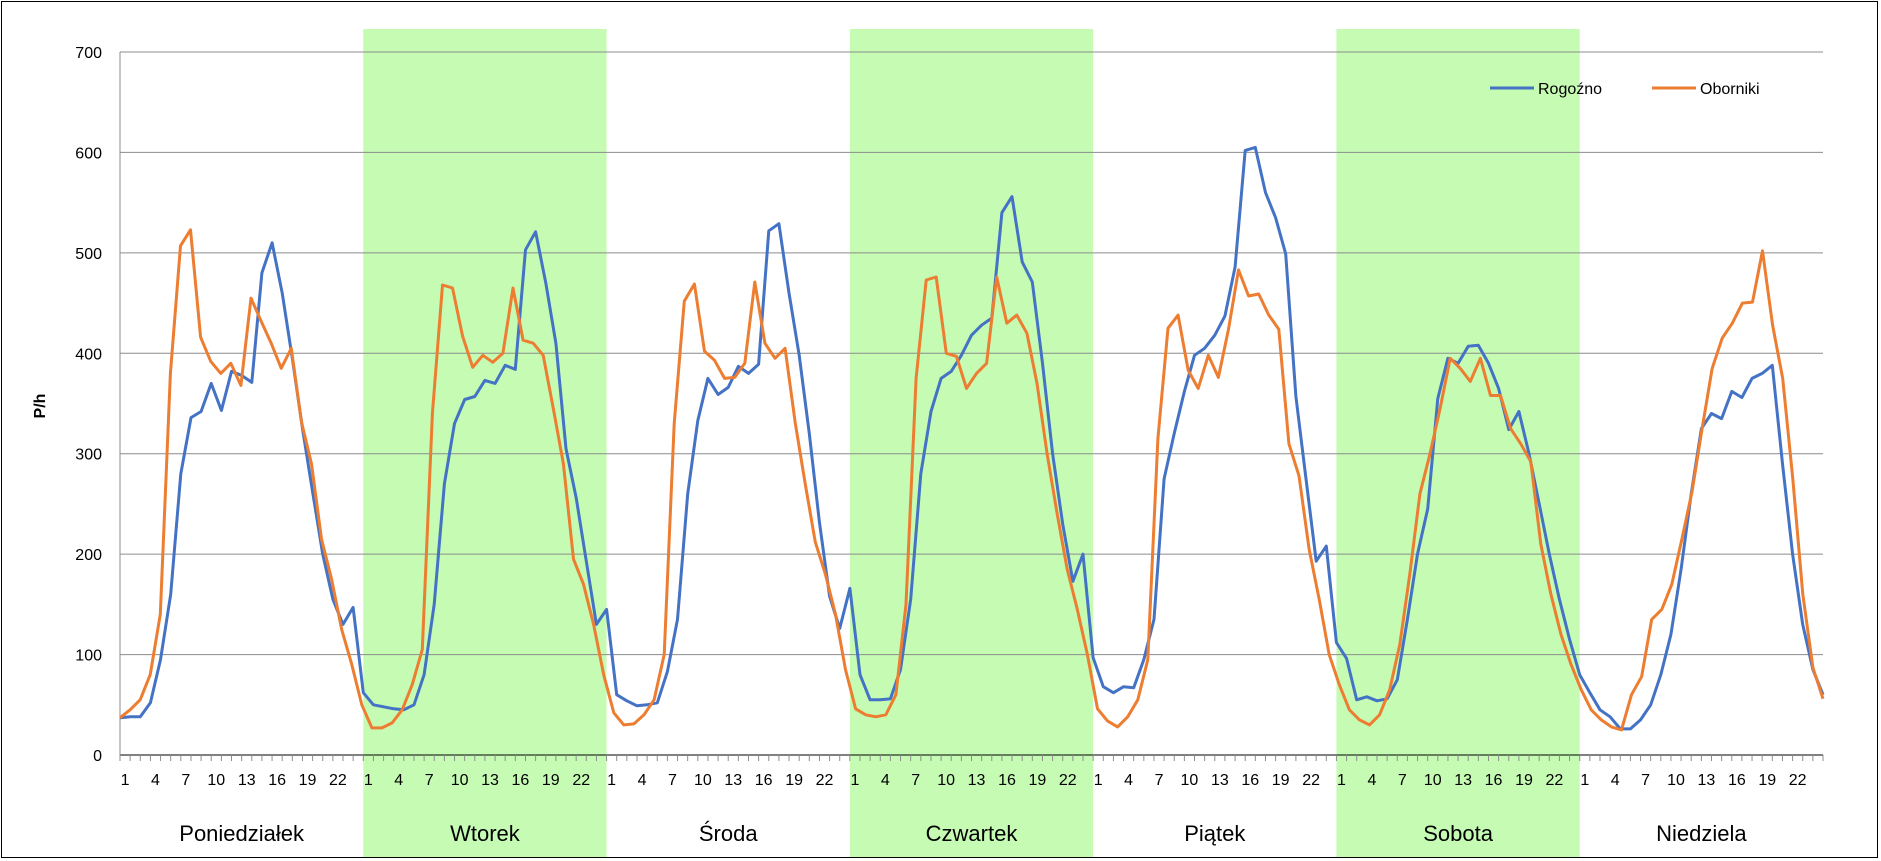 The height and width of the screenshot is (861, 1881). What do you see at coordinates (88, 53) in the screenshot?
I see `y-tick-label: 700` at bounding box center [88, 53].